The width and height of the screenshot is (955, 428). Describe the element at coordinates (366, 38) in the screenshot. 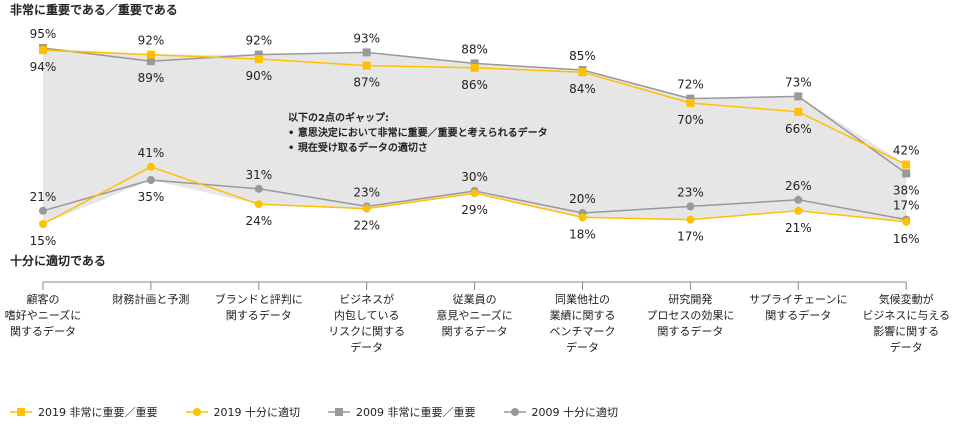

I see `data-label: 93%` at that location.